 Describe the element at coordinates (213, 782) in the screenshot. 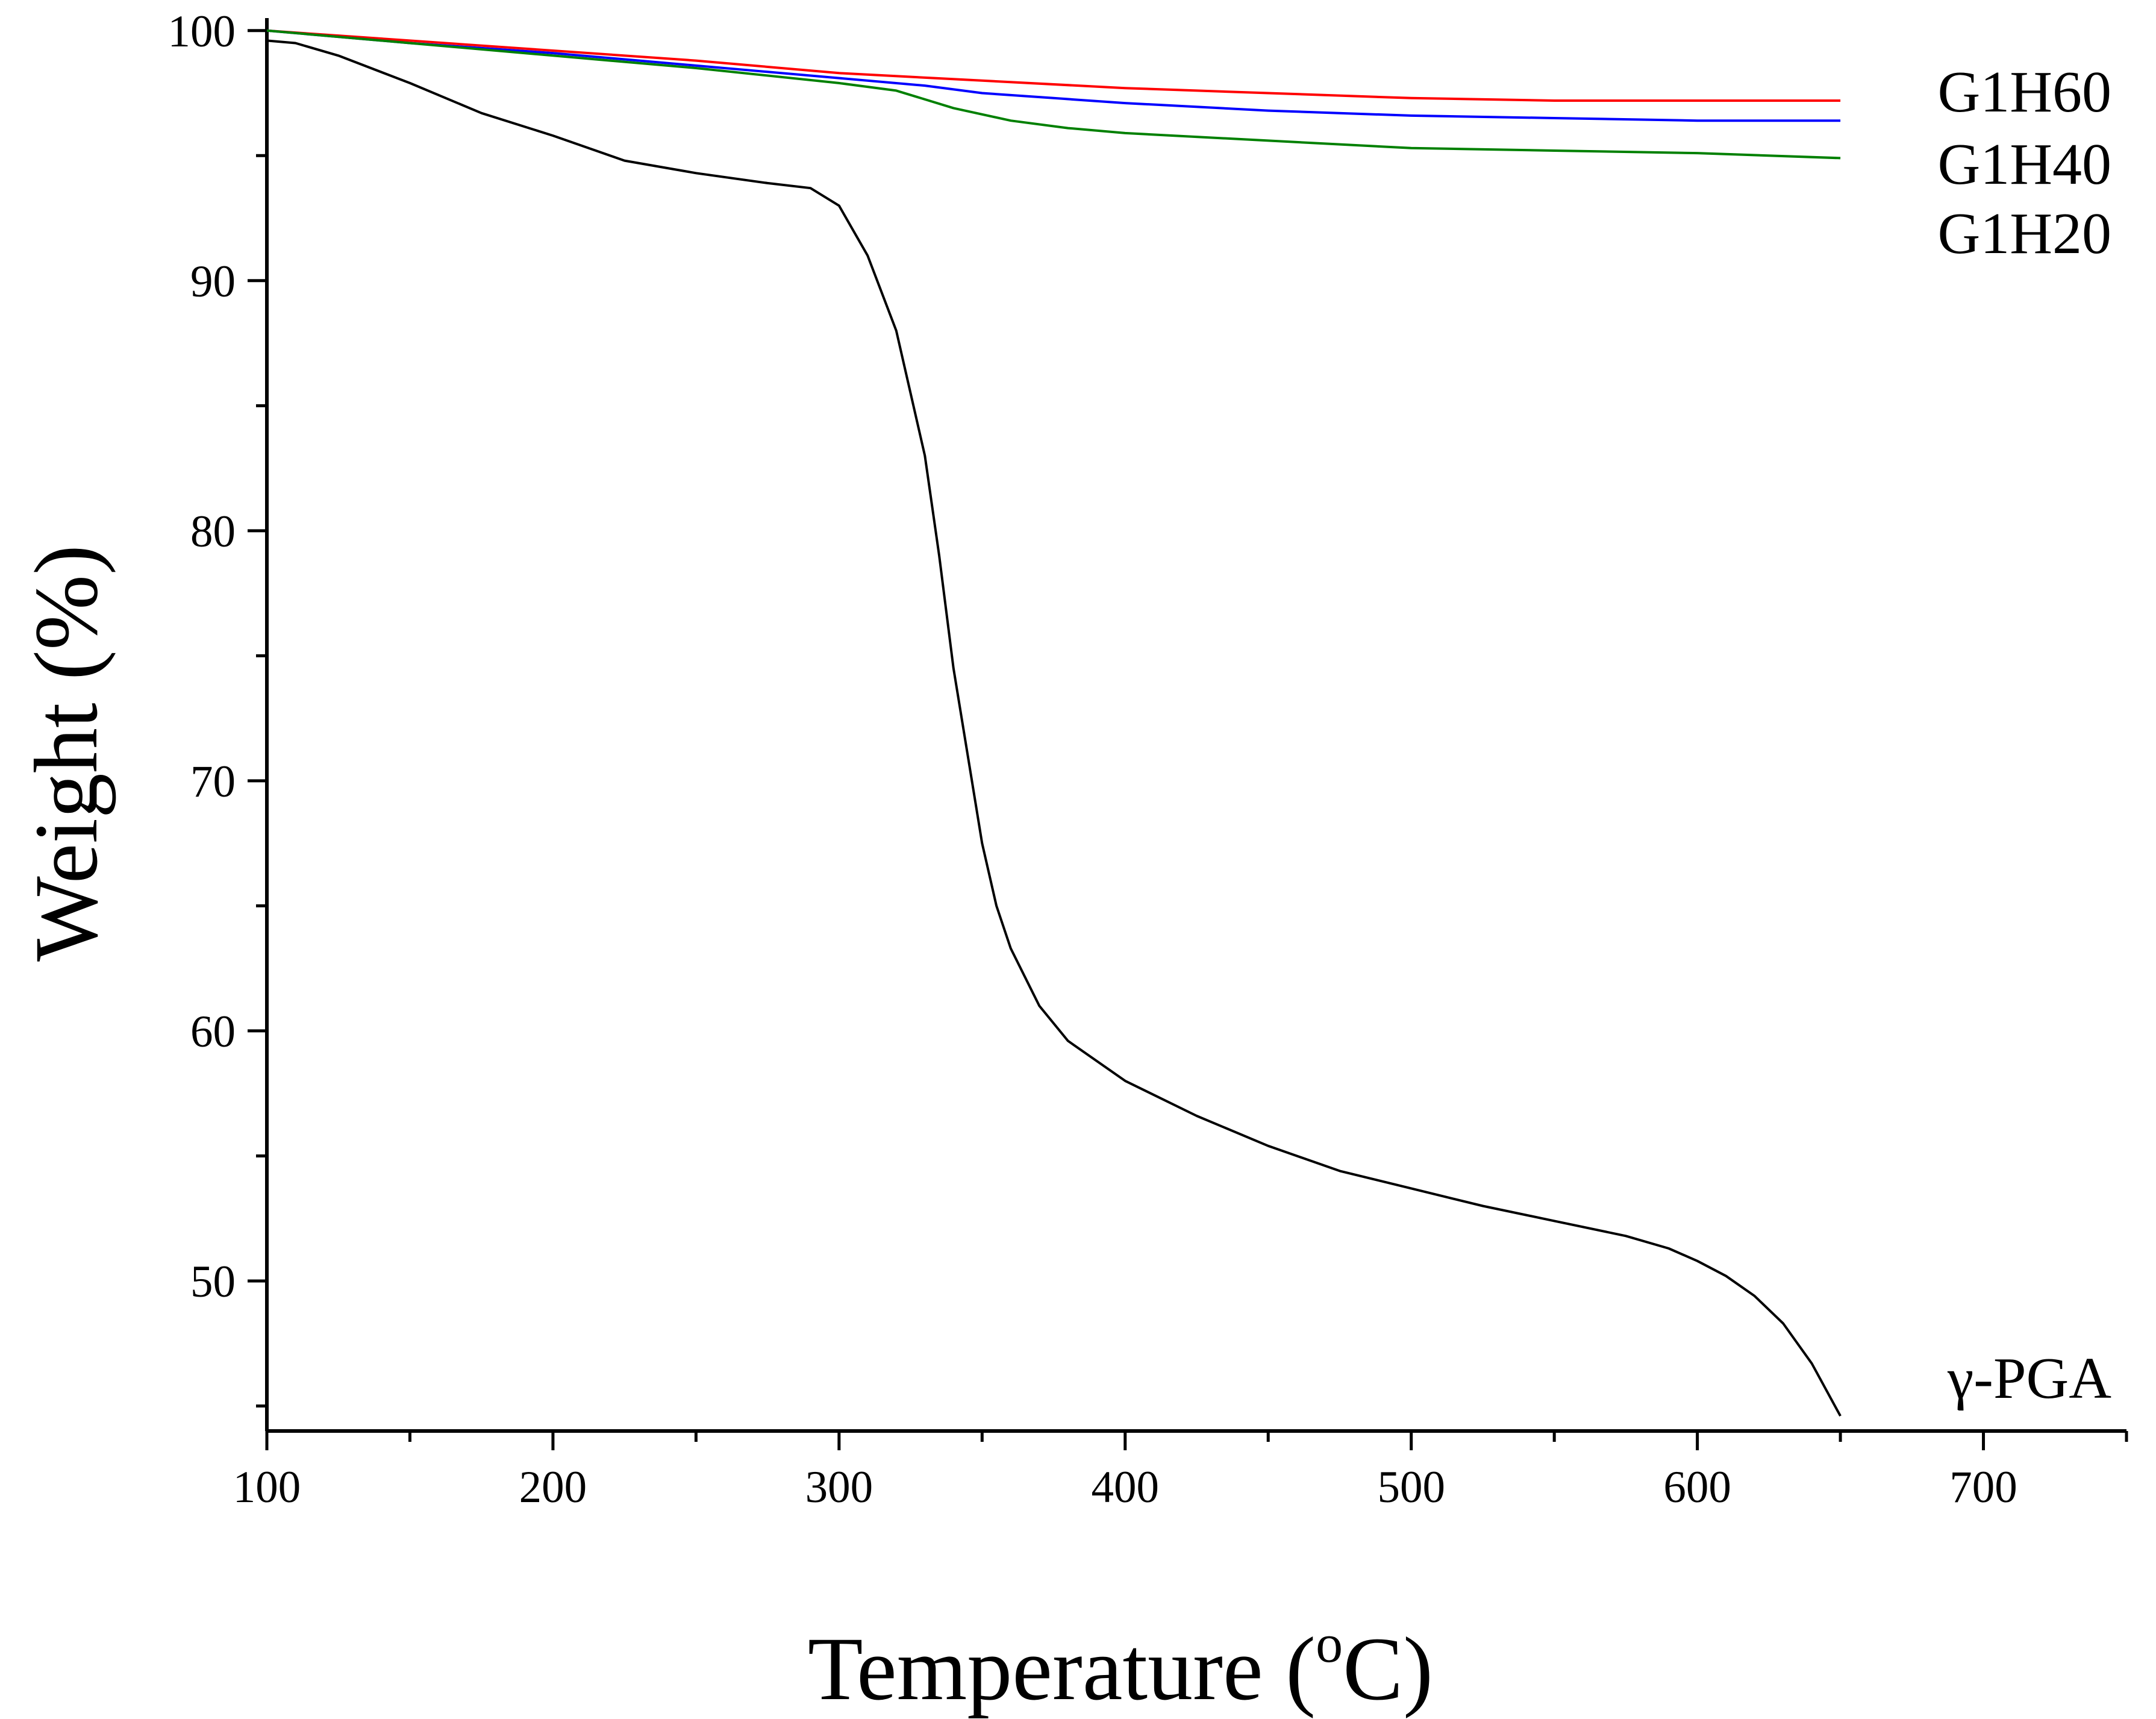

I see `y-tick-label: 70` at that location.